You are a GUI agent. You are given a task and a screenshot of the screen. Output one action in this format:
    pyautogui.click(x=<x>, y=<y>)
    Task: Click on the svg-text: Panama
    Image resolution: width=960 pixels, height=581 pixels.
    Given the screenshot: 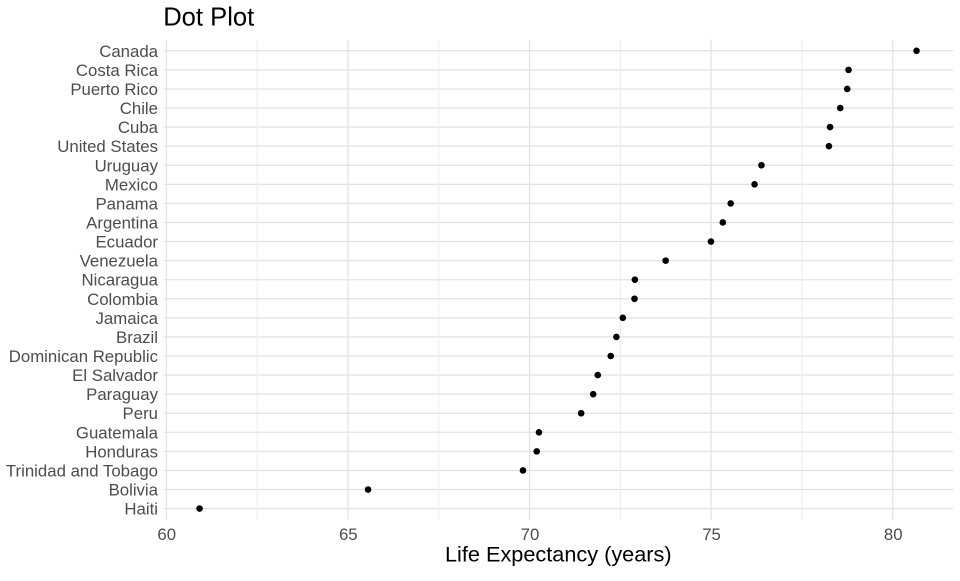 What is the action you would take?
    pyautogui.click(x=126, y=203)
    